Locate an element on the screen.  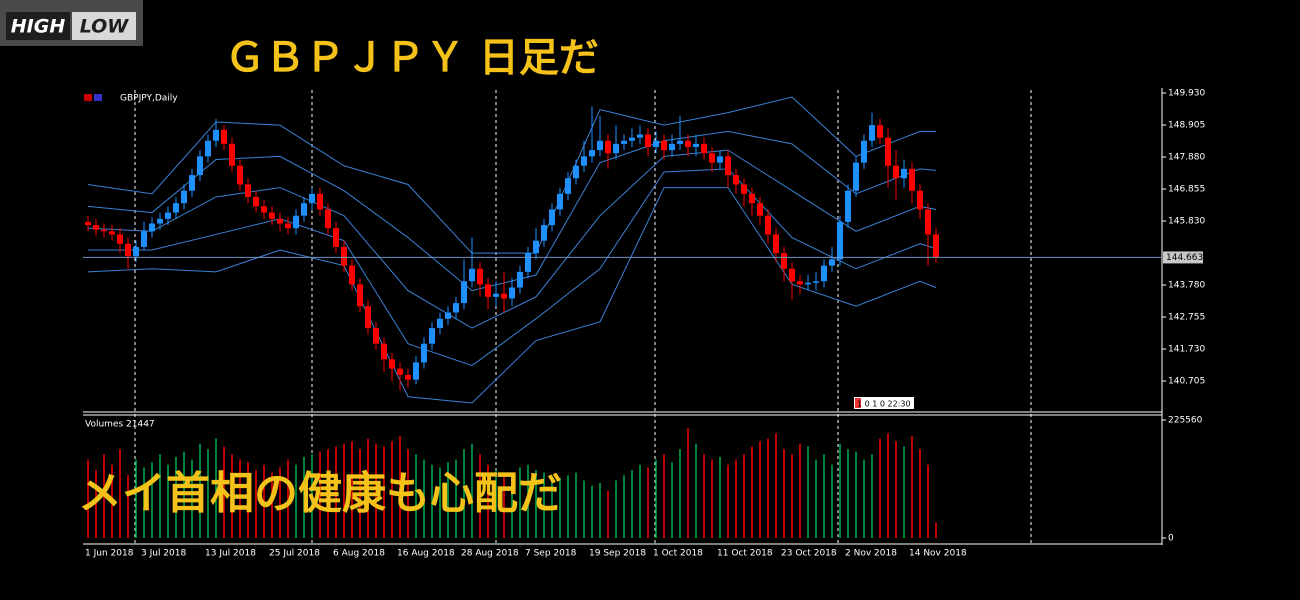
y-tick-label: 140.705 is located at coordinates (1186, 381).